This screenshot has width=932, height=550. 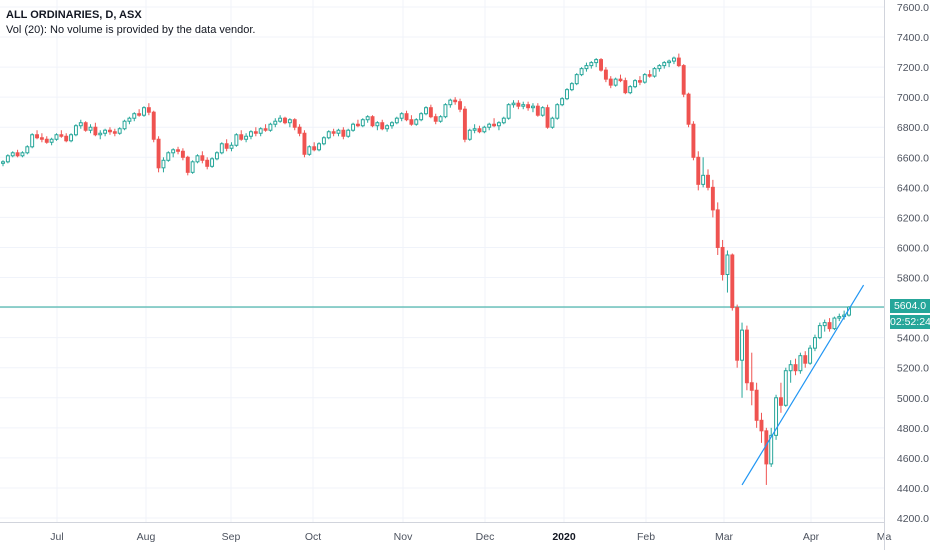 What do you see at coordinates (913, 279) in the screenshot?
I see `y-tick-label: 5800.0` at bounding box center [913, 279].